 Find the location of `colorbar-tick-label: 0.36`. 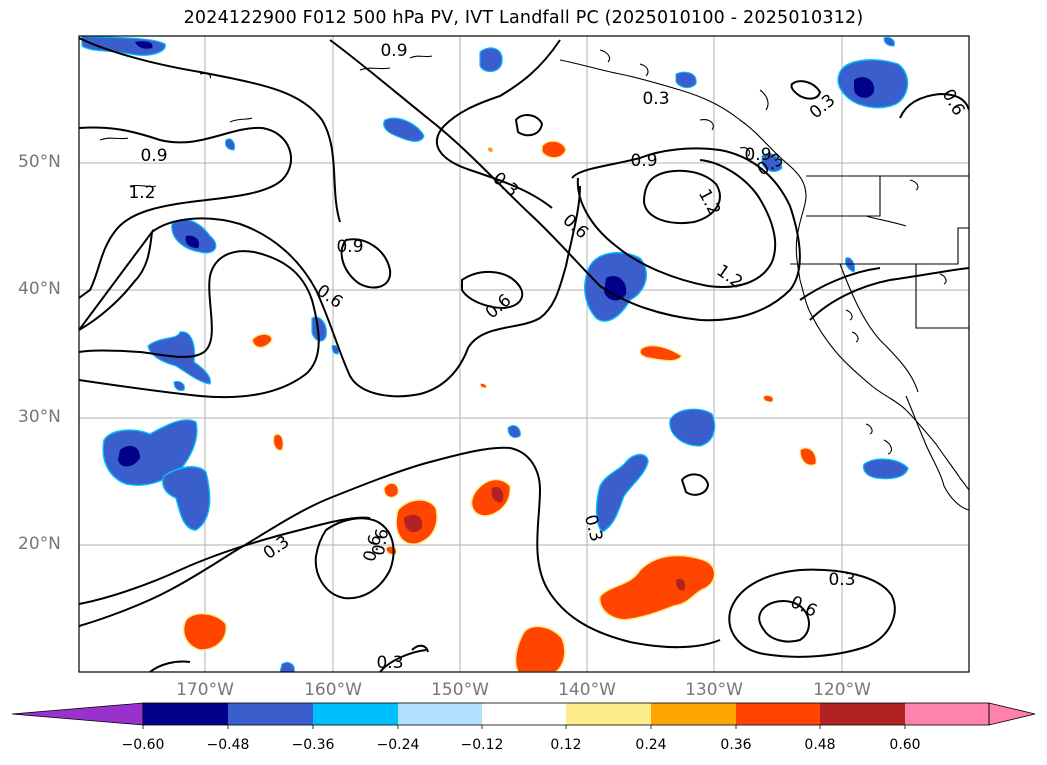

colorbar-tick-label: 0.36 is located at coordinates (736, 745).